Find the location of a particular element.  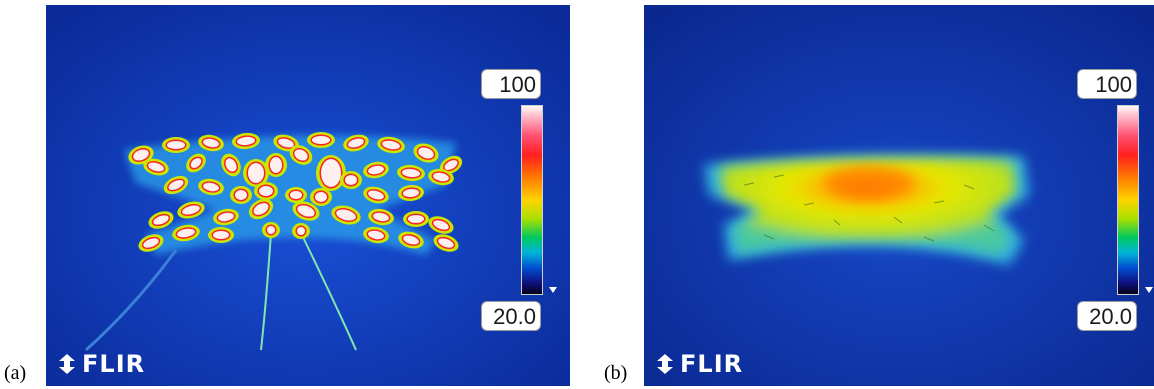

flir-logo-text-a: FLIR is located at coordinates (114, 364).